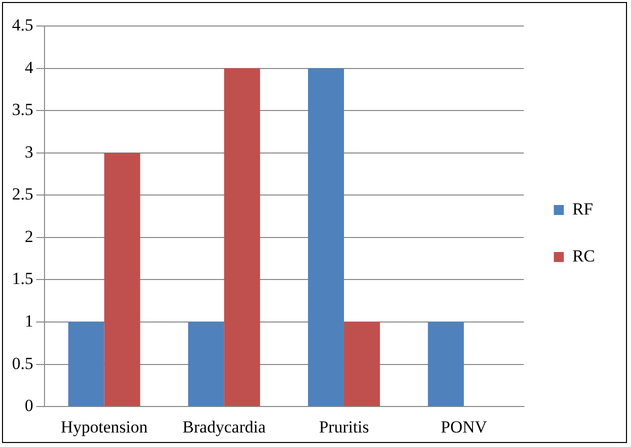 The width and height of the screenshot is (631, 447). What do you see at coordinates (29, 236) in the screenshot?
I see `y-tick-label: 2` at bounding box center [29, 236].